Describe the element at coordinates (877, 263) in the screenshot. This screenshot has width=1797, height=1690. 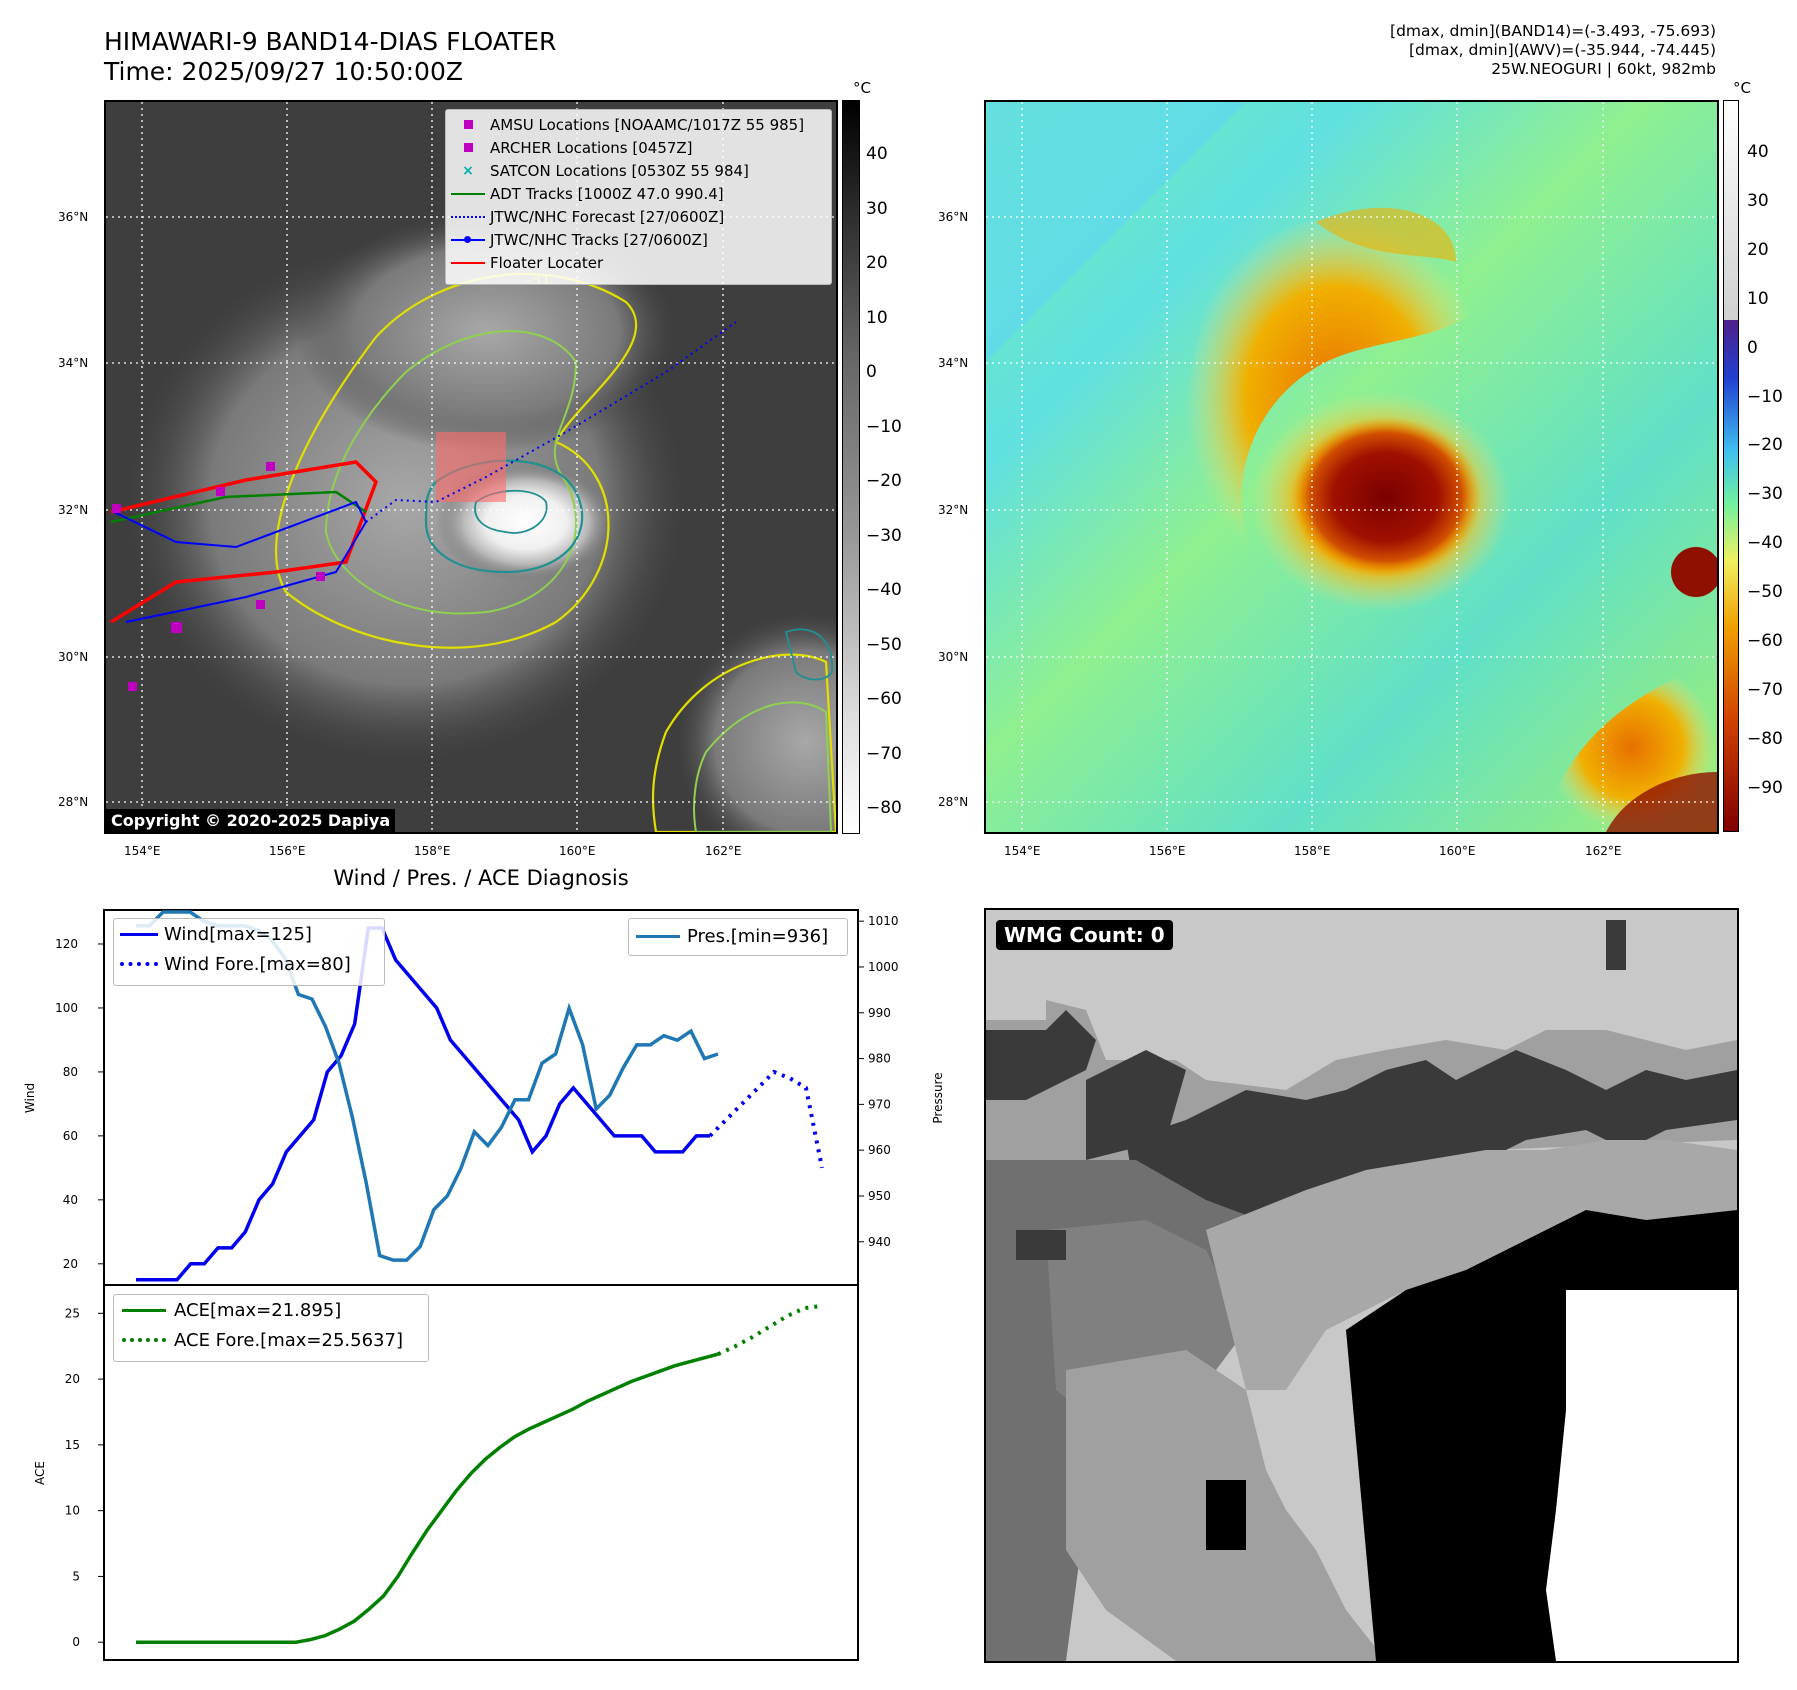
I see `colorbar-tick-label: 20` at that location.